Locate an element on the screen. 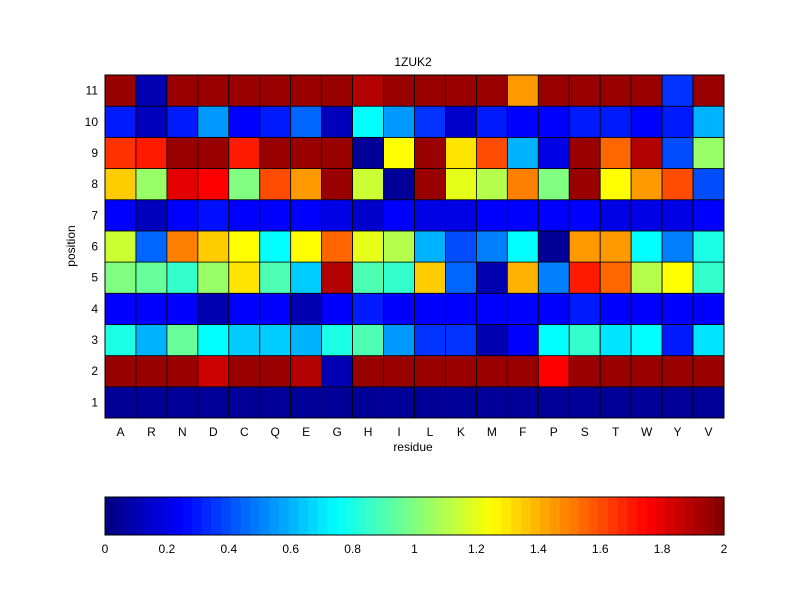 This screenshot has height=600, width=800. y-tick-label: 1 is located at coordinates (94, 402).